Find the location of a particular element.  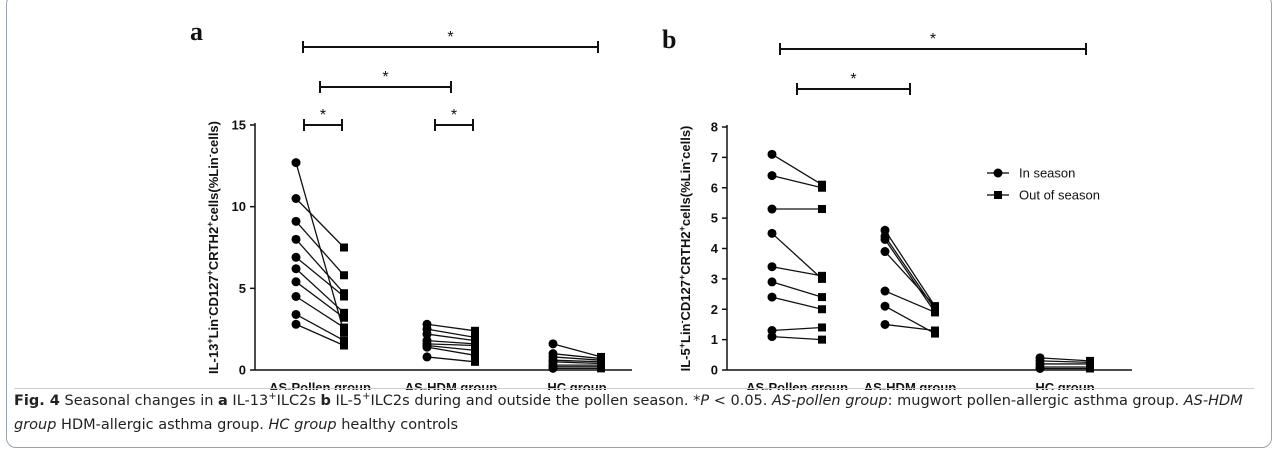

y-axis-label-part: IL-5 is located at coordinates (685, 359).